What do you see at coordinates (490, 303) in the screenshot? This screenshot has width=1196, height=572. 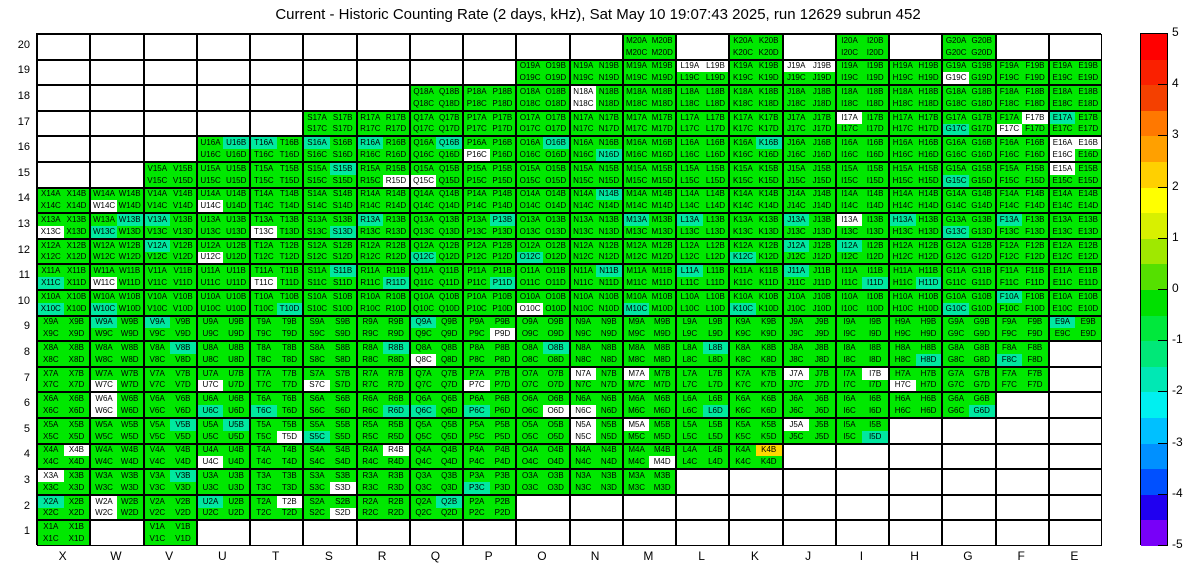 I see `grid-cell-P10: P10A P10B P10C P10D` at bounding box center [490, 303].